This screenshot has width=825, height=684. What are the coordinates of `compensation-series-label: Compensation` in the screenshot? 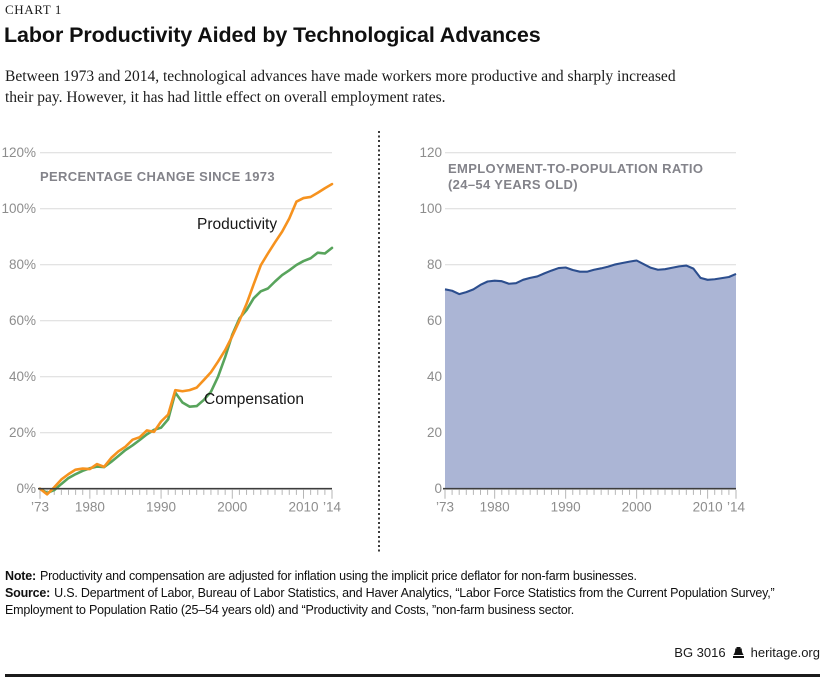 It's located at (254, 399).